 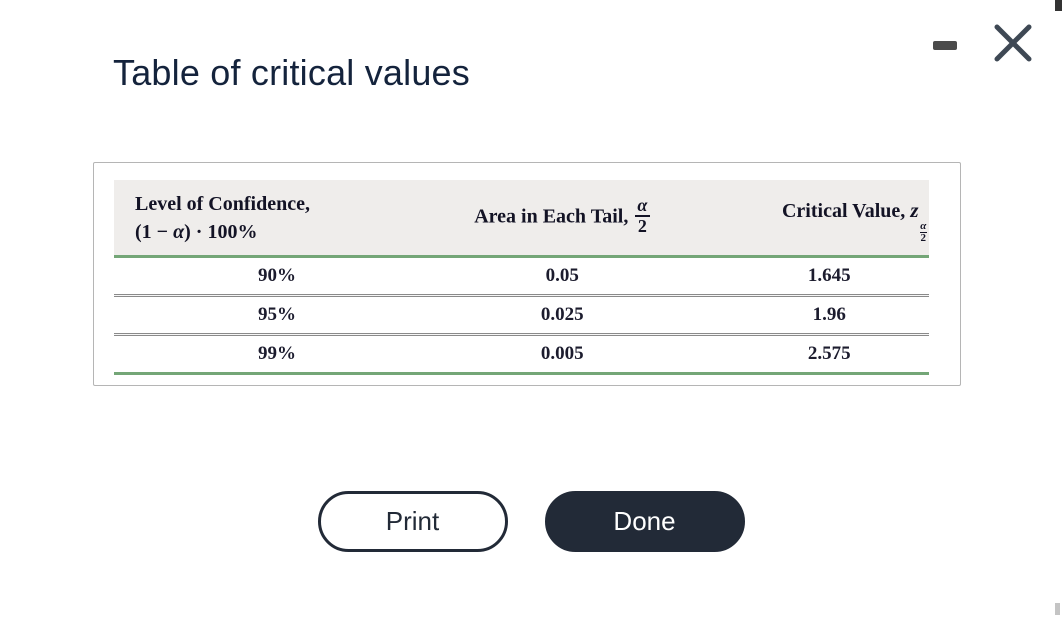 What do you see at coordinates (829, 353) in the screenshot?
I see `table-cell-critical-value: 2.575` at bounding box center [829, 353].